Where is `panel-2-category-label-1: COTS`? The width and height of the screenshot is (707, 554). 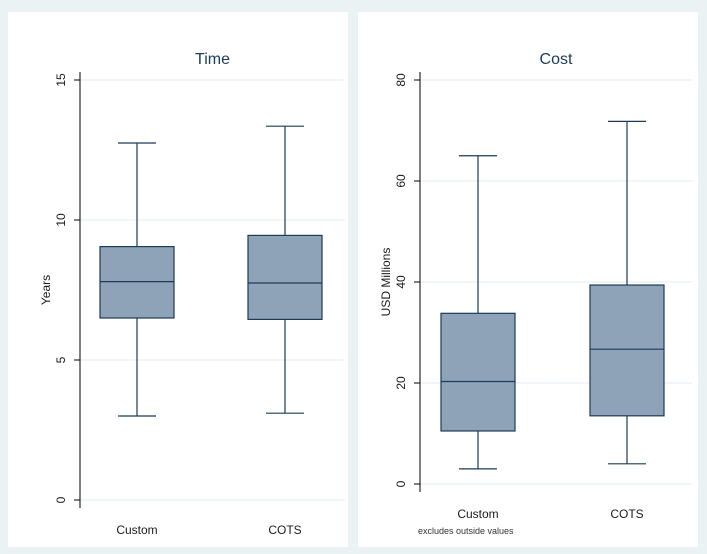
panel-2-category-label-1: COTS is located at coordinates (626, 514).